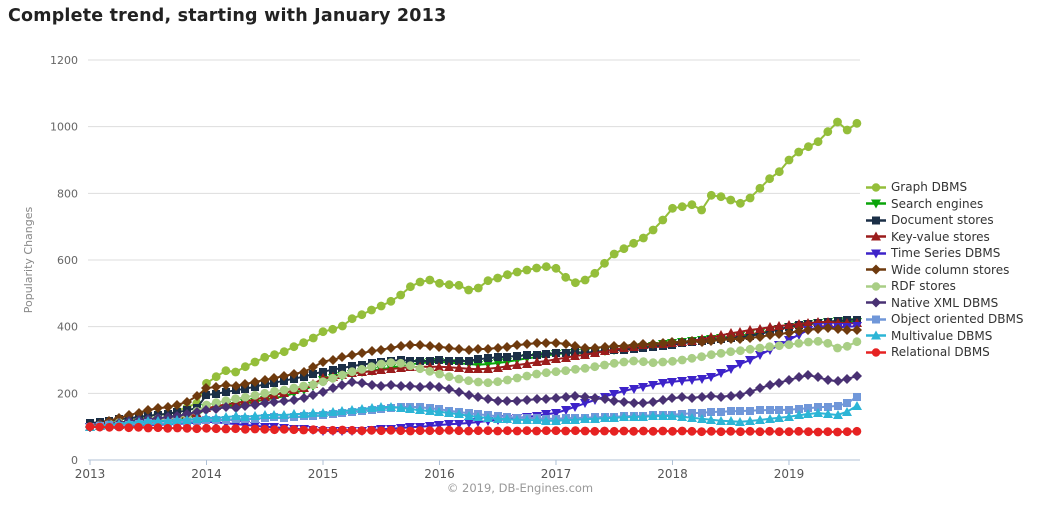 Image resolution: width=1040 pixels, height=510 pixels. What do you see at coordinates (944, 220) in the screenshot?
I see `legend-item-document-stores: Document stores` at bounding box center [944, 220].